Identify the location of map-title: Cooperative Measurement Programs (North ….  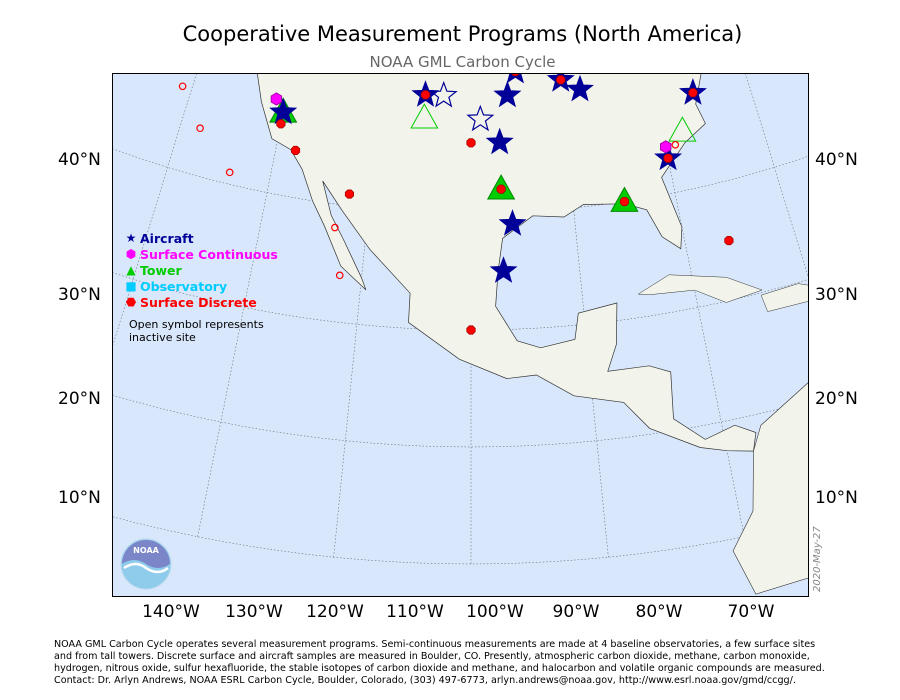
(462, 34).